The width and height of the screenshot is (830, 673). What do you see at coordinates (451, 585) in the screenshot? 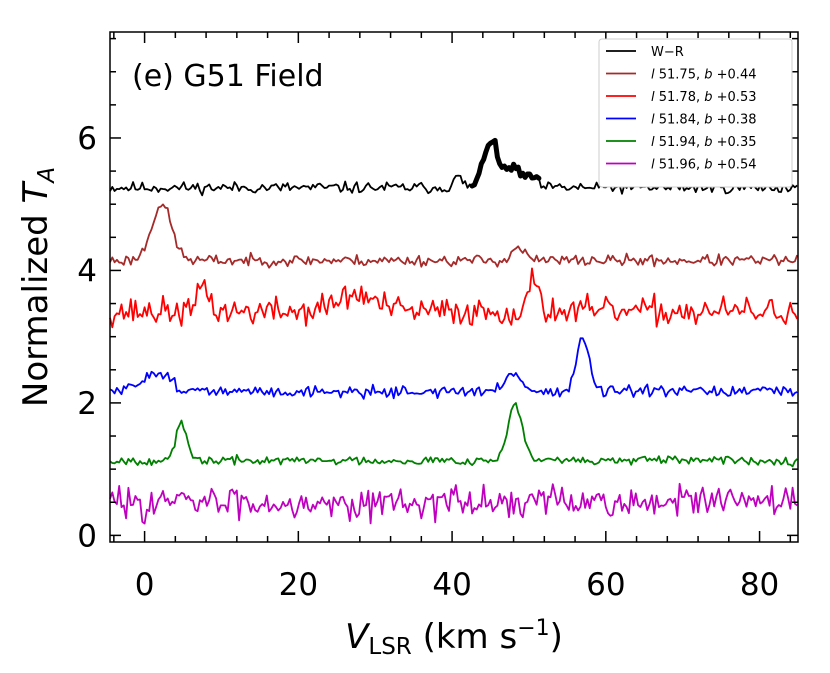
I see `x-tick-label: 40` at bounding box center [451, 585].